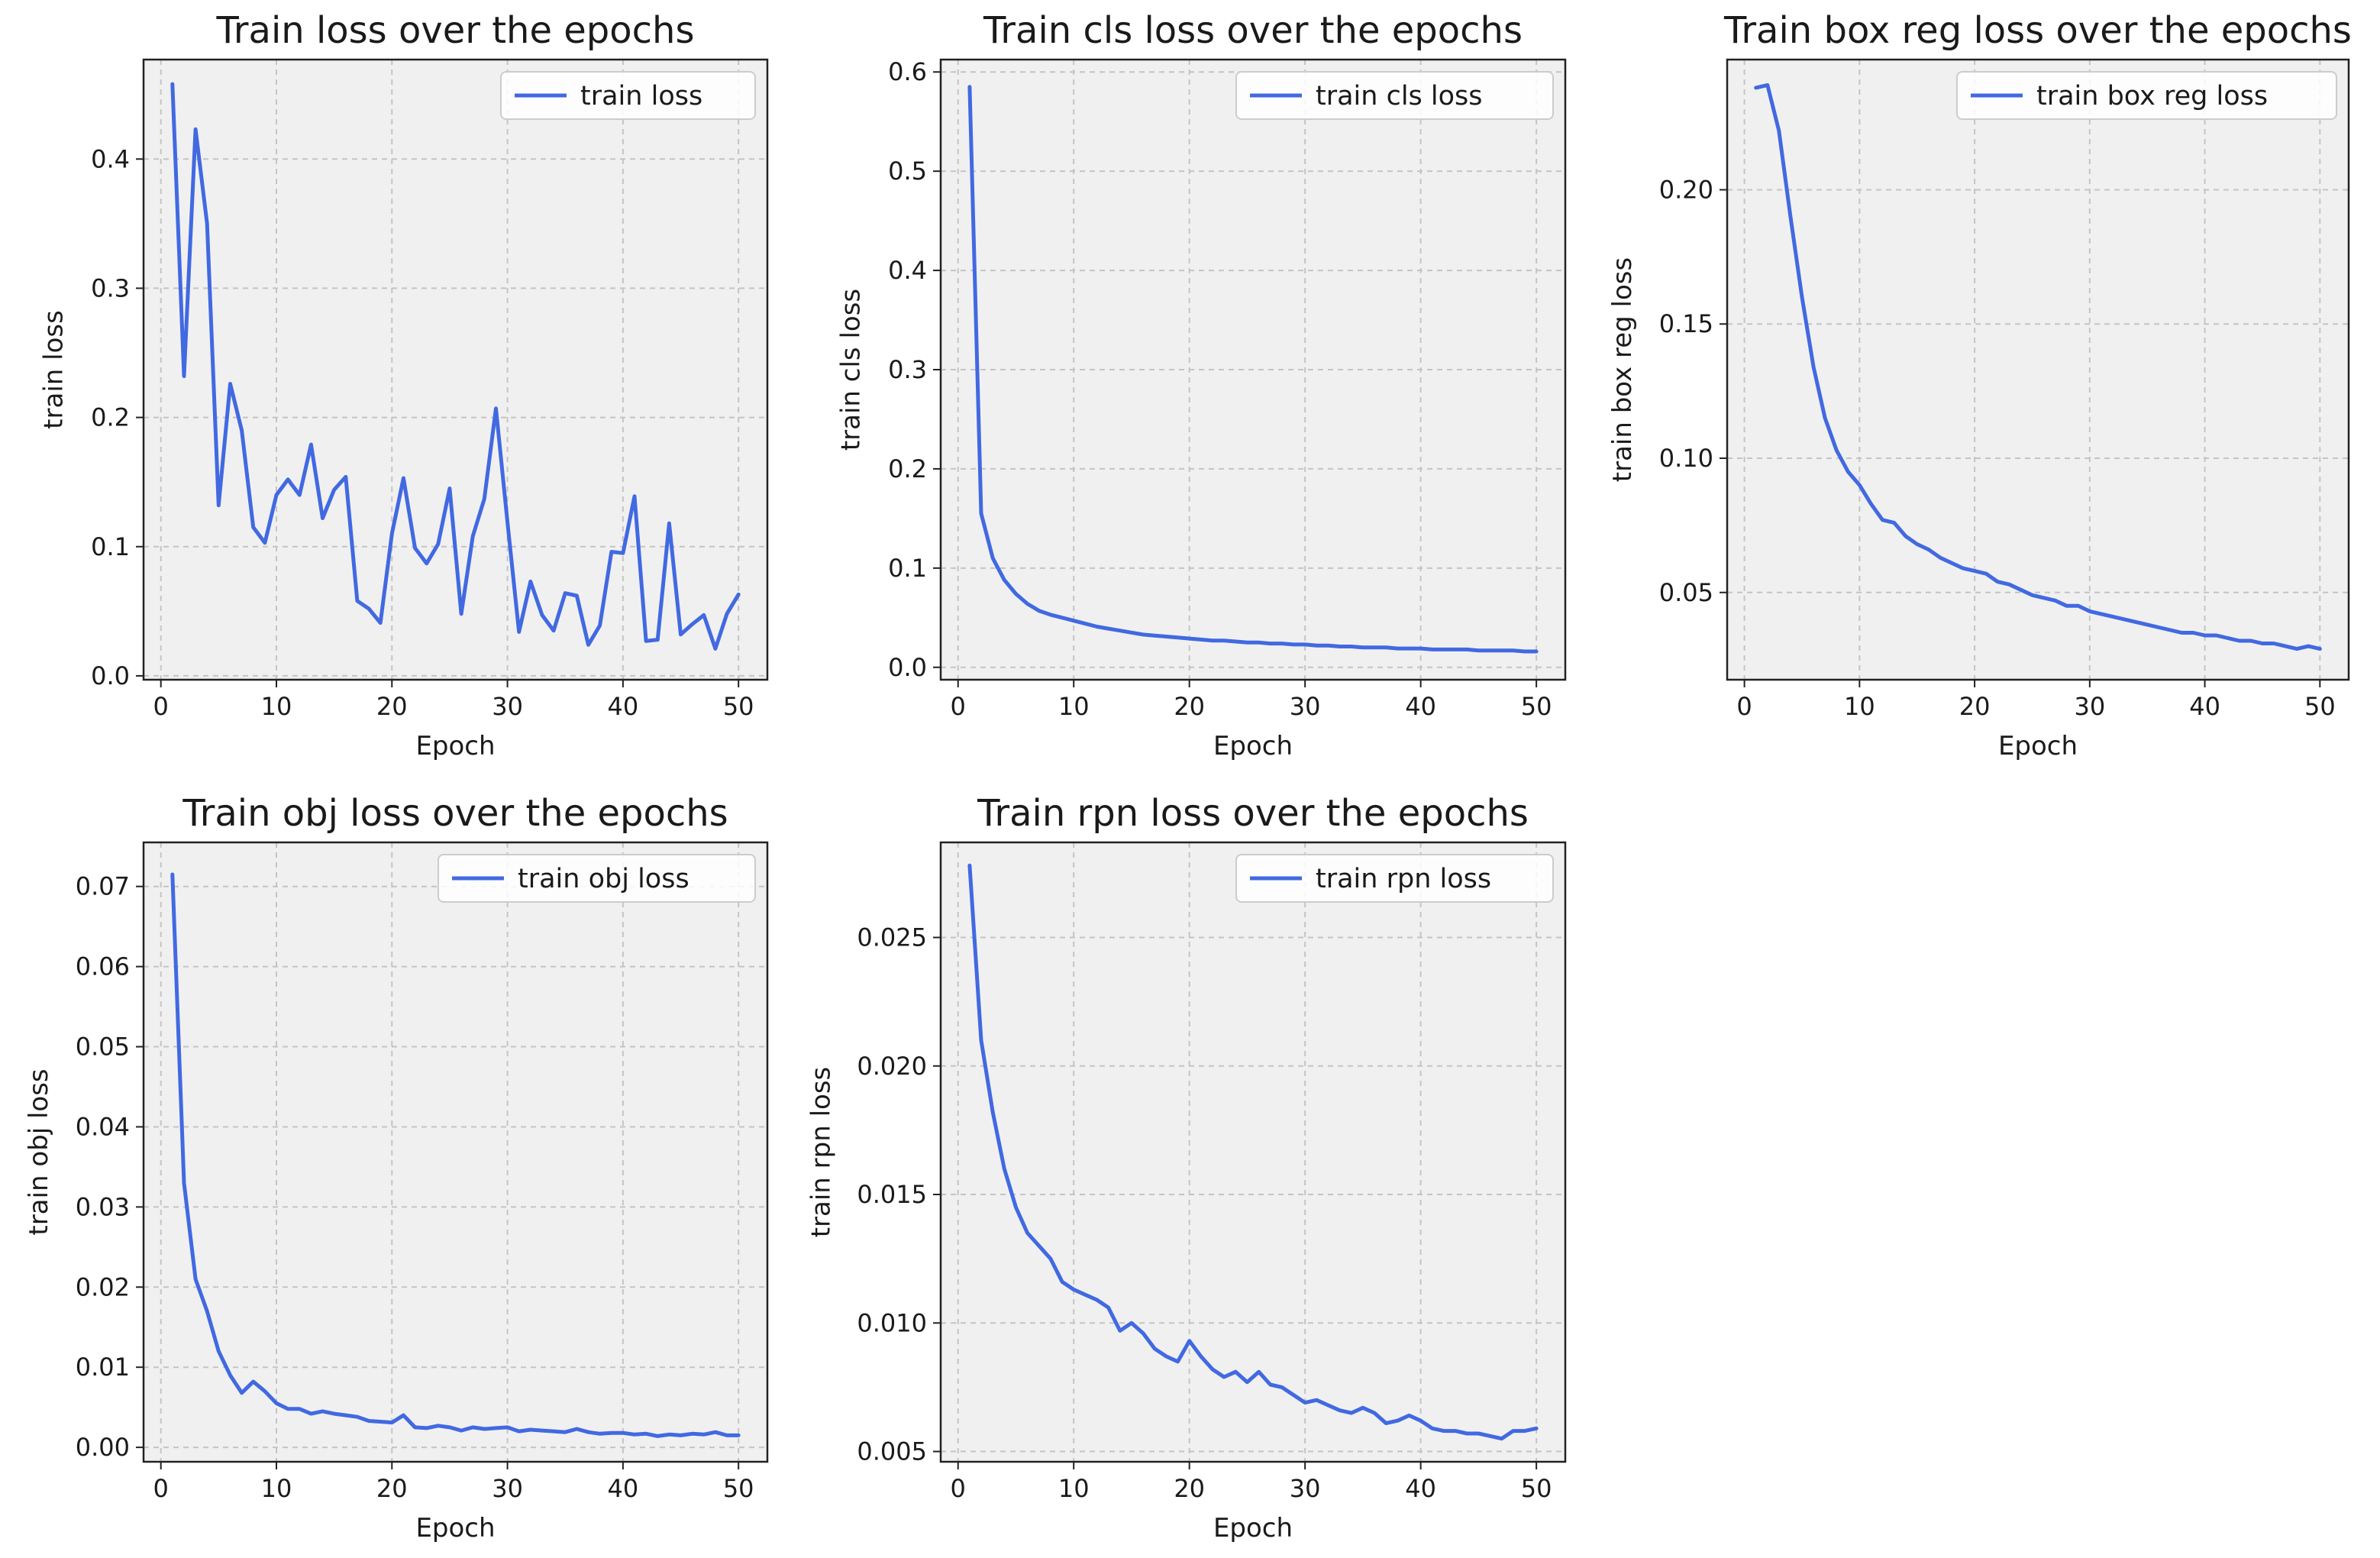 This screenshot has height=1558, width=2380. Describe the element at coordinates (907, 71) in the screenshot. I see `y-tick-label: 0.6` at that location.